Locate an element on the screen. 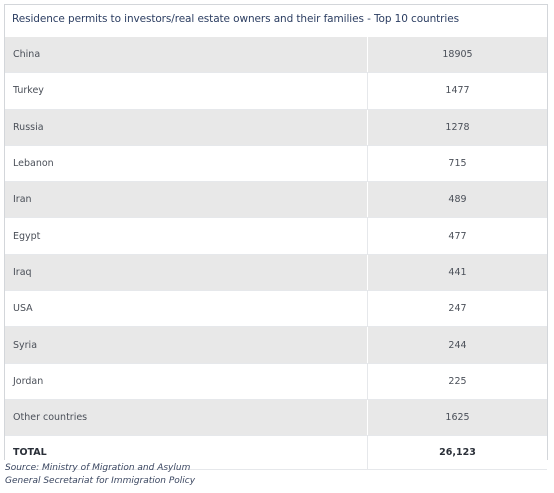 This screenshot has width=554, height=493. total-label: TOTAL is located at coordinates (186, 453).